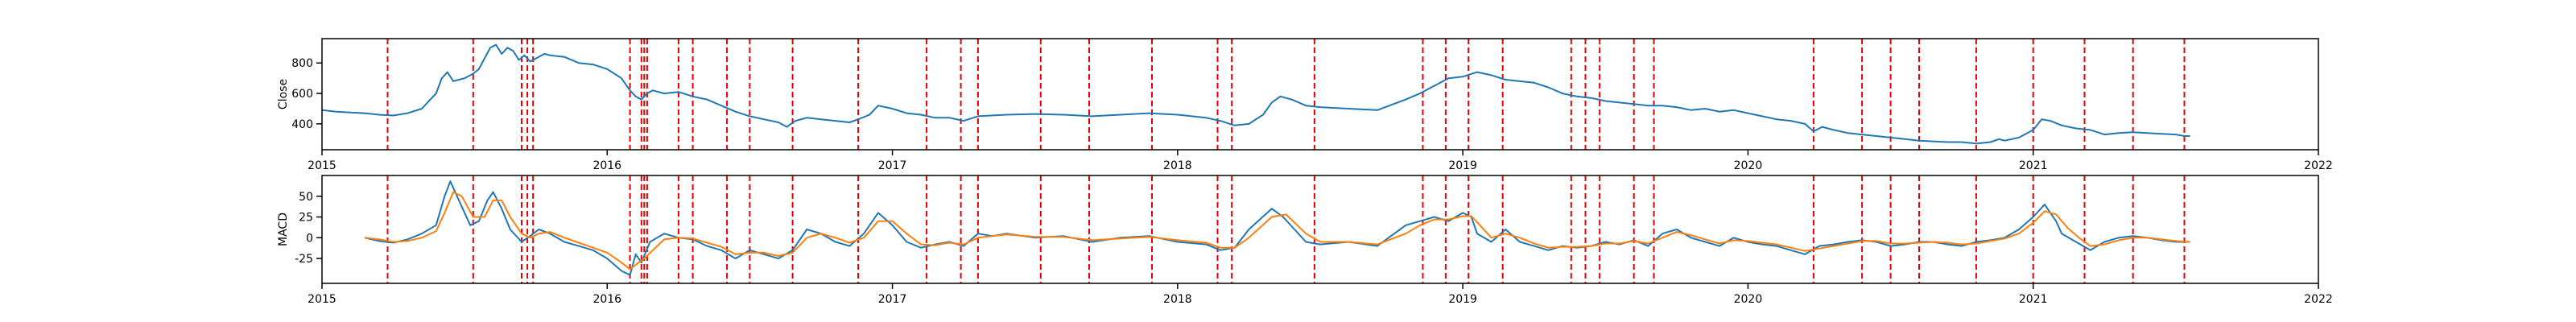 Image resolution: width=2576 pixels, height=322 pixels. What do you see at coordinates (306, 197) in the screenshot?
I see `y-tick-label: 50` at bounding box center [306, 197].